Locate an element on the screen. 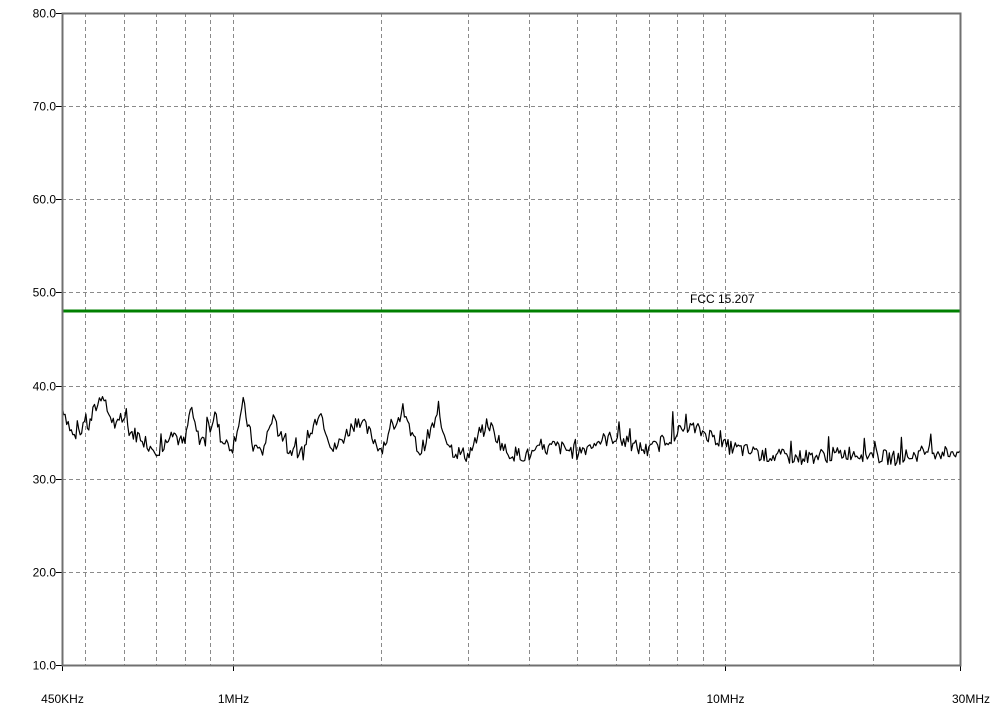 The height and width of the screenshot is (713, 992). y-tick-label: 80.0 is located at coordinates (45, 14).